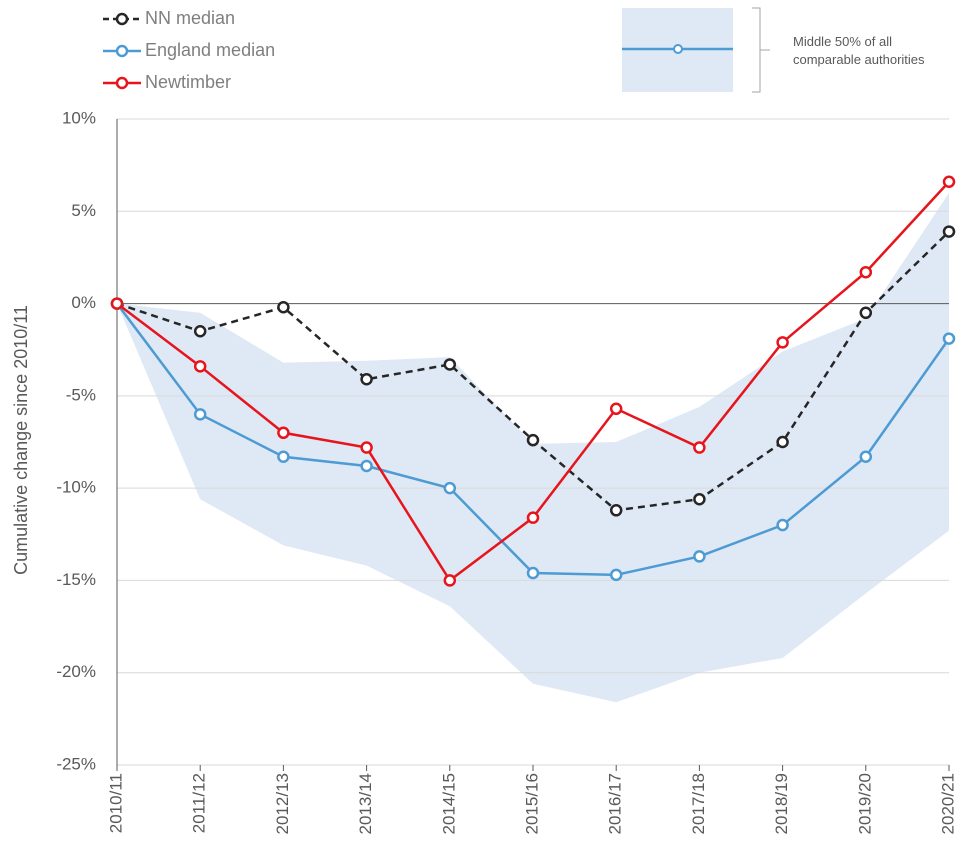 Image resolution: width=969 pixels, height=867 pixels. Describe the element at coordinates (864, 803) in the screenshot. I see `x-tick-label: 2019/20` at that location.